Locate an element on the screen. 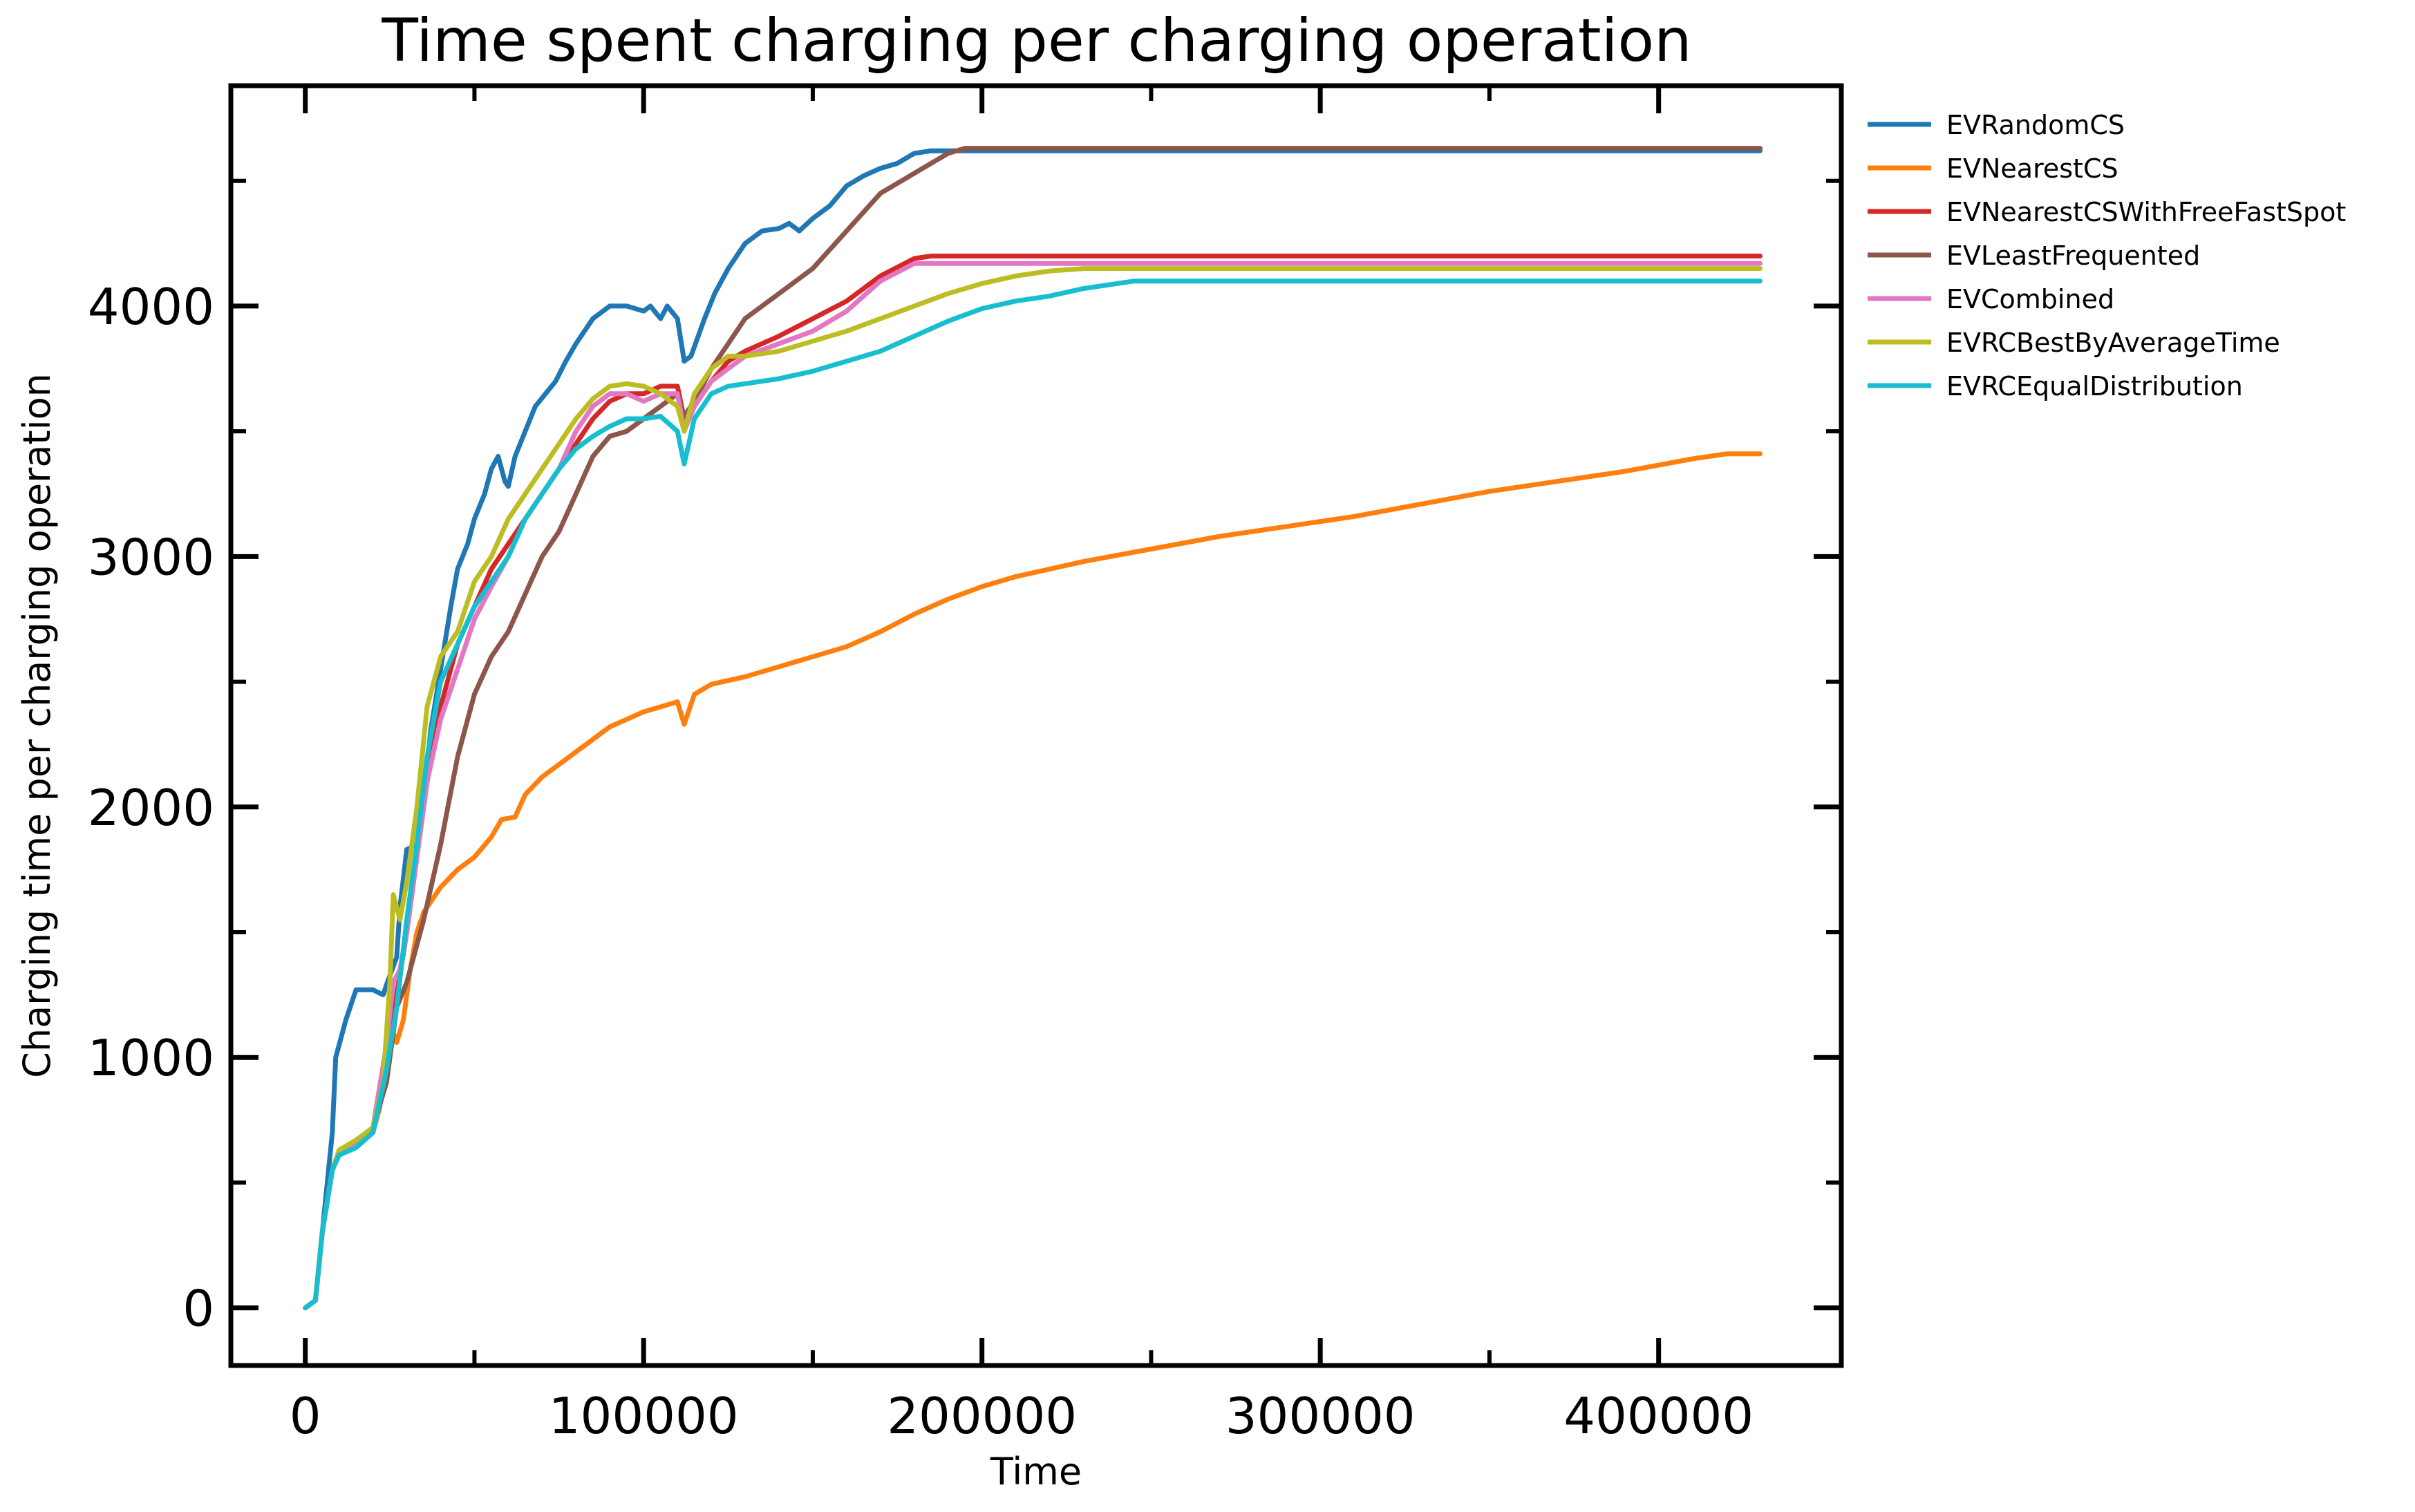 This screenshot has width=2415, height=1512. legend-label: EVNearestCSWithFreeFastSpot is located at coordinates (2146, 212).